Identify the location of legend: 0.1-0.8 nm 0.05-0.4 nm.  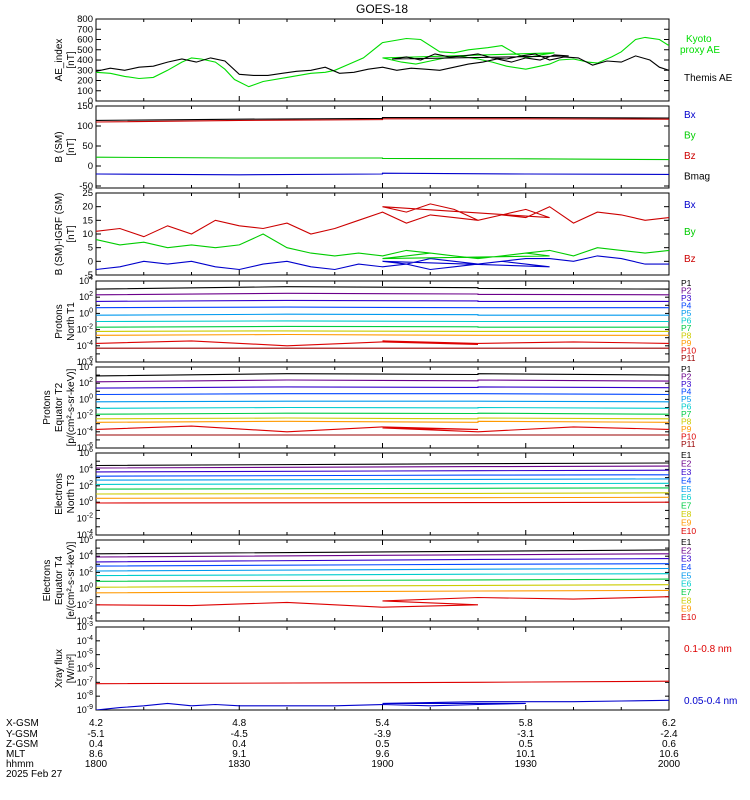
(710, 675).